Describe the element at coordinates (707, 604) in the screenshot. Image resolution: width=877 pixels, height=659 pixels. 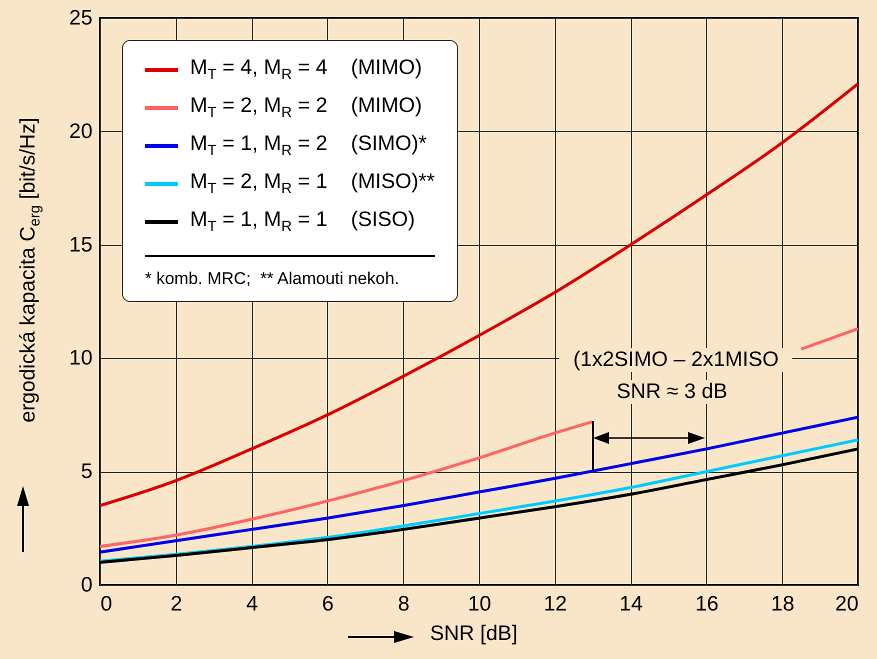
I see `x-tick-label: 16` at that location.